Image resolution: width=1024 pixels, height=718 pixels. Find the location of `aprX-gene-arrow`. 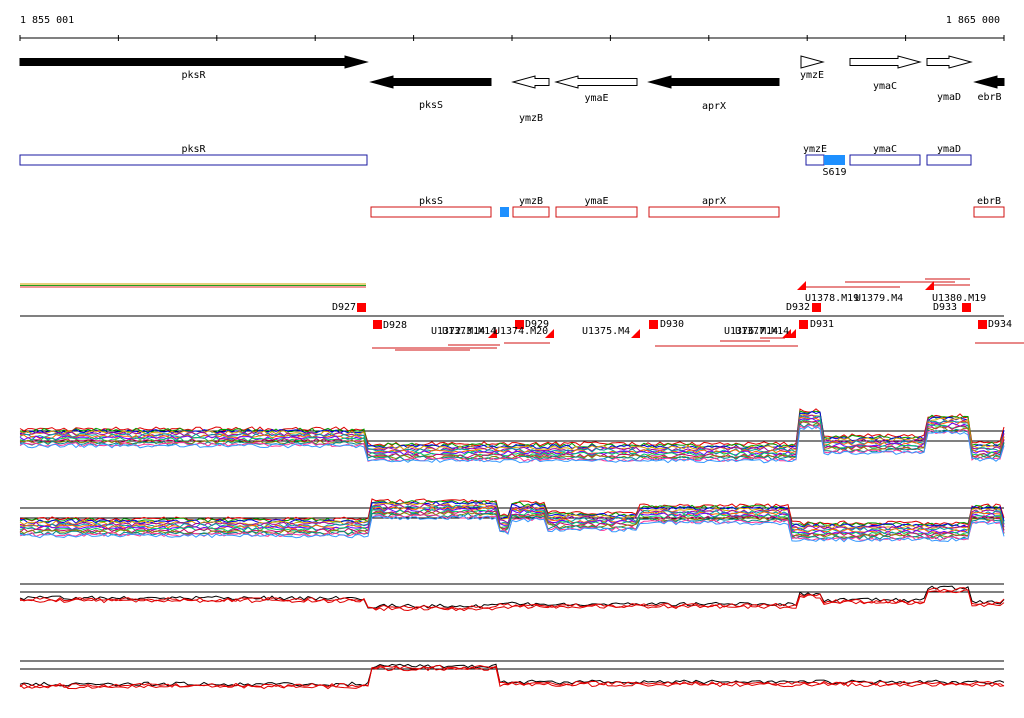

aprX-gene-arrow is located at coordinates (713, 82).